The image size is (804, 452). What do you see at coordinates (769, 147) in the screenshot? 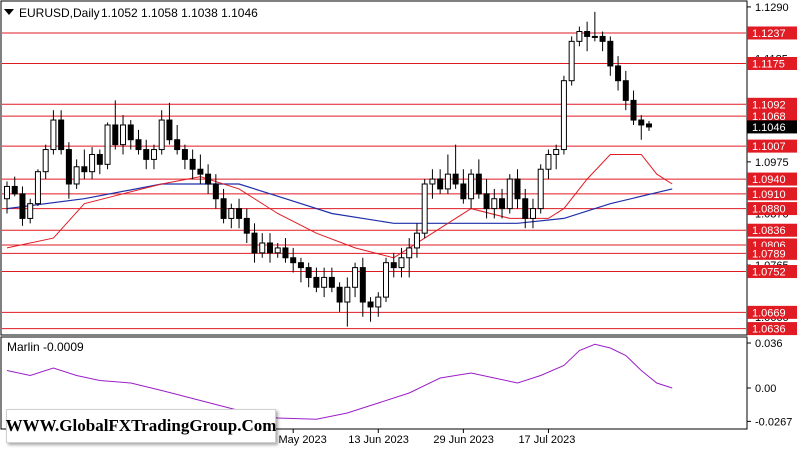
I see `badge-label: 1.1007` at bounding box center [769, 147].